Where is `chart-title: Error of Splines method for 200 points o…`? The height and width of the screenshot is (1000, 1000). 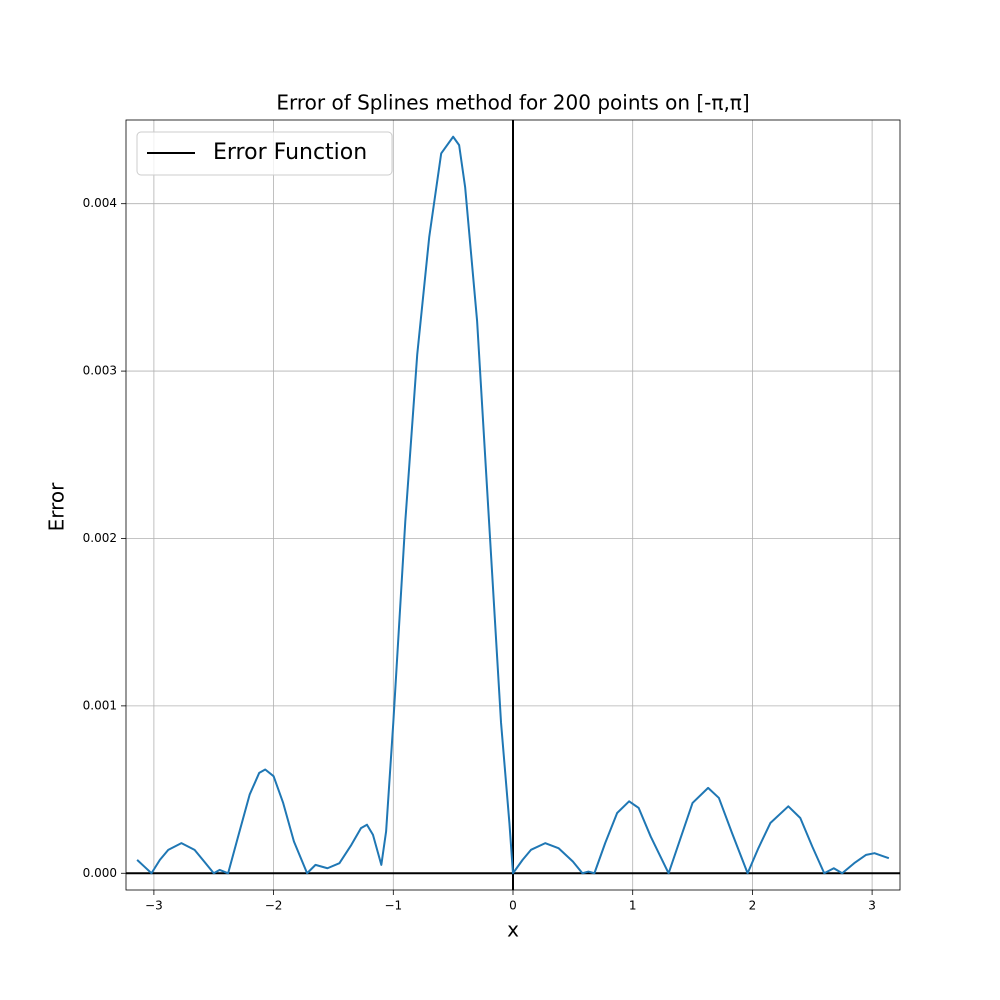 chart-title: Error of Splines method for 200 points o… is located at coordinates (512, 103).